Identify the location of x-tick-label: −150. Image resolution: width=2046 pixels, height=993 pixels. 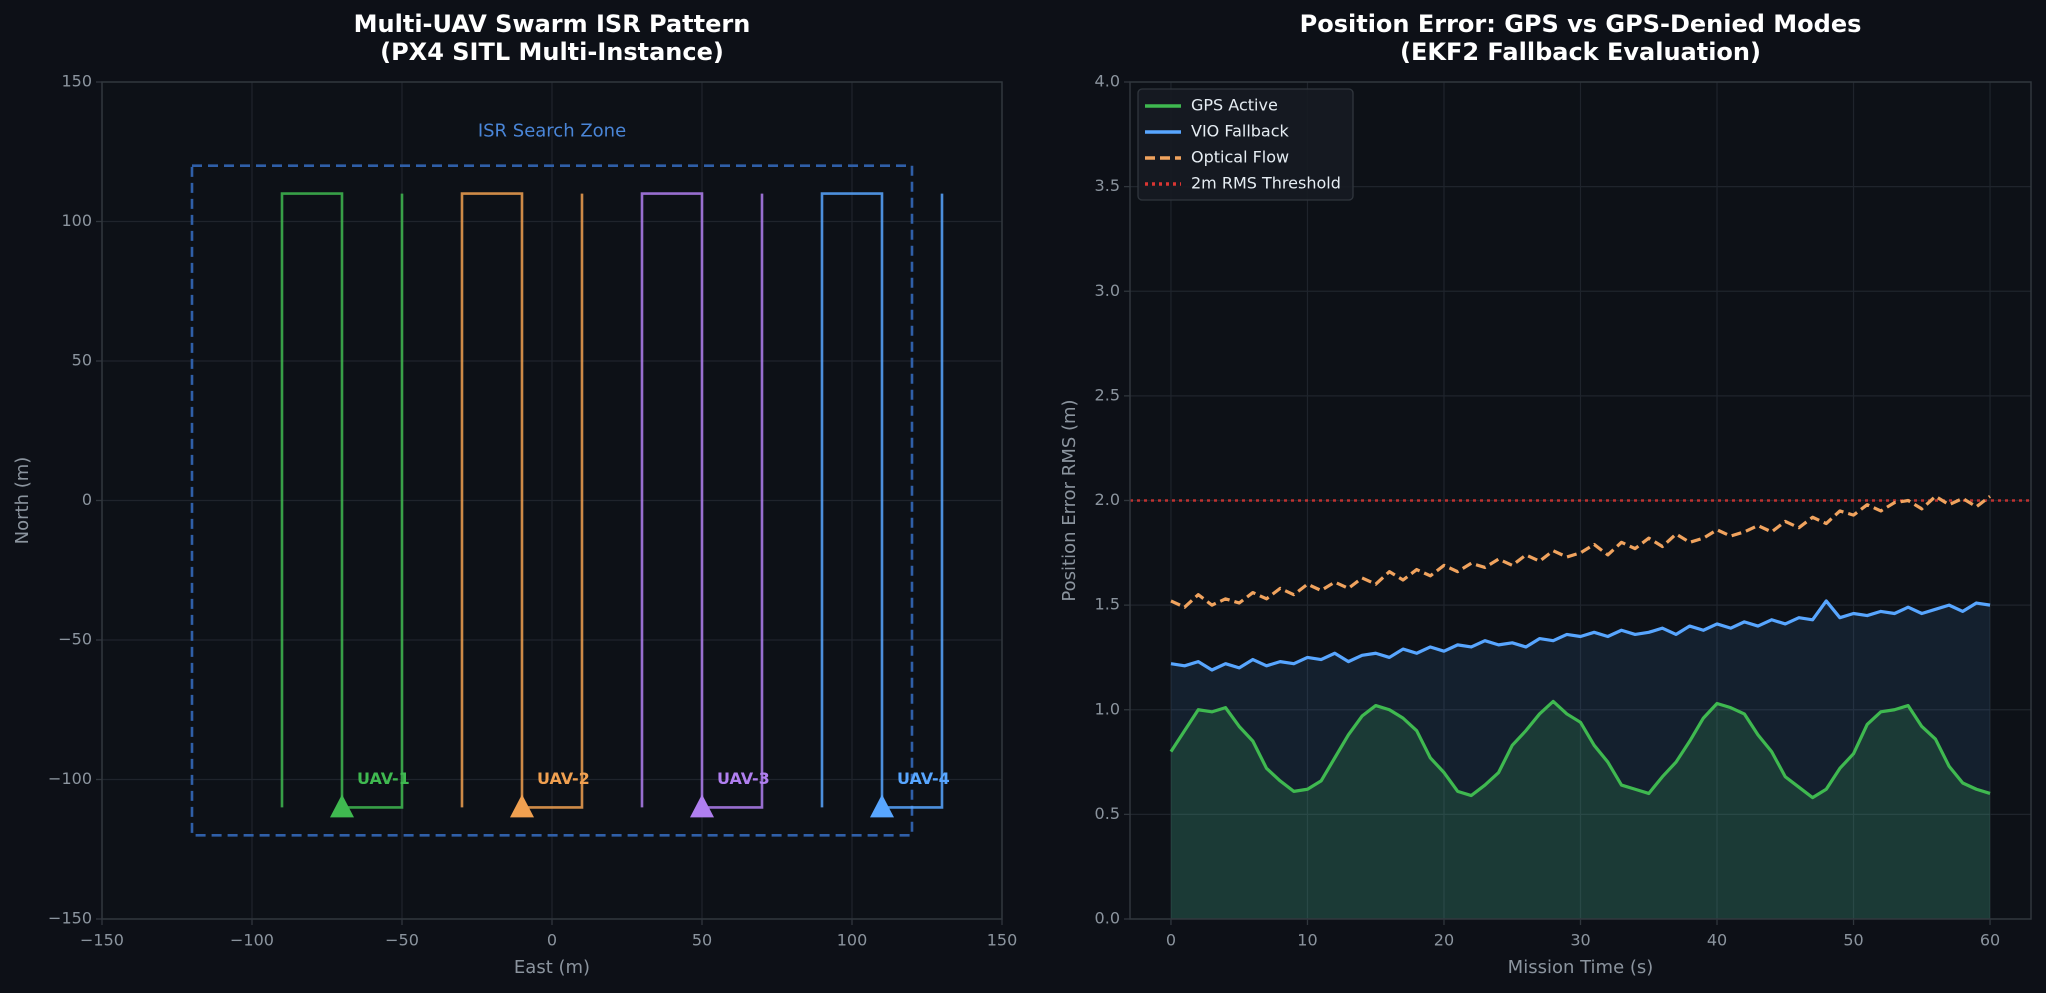
(102, 940).